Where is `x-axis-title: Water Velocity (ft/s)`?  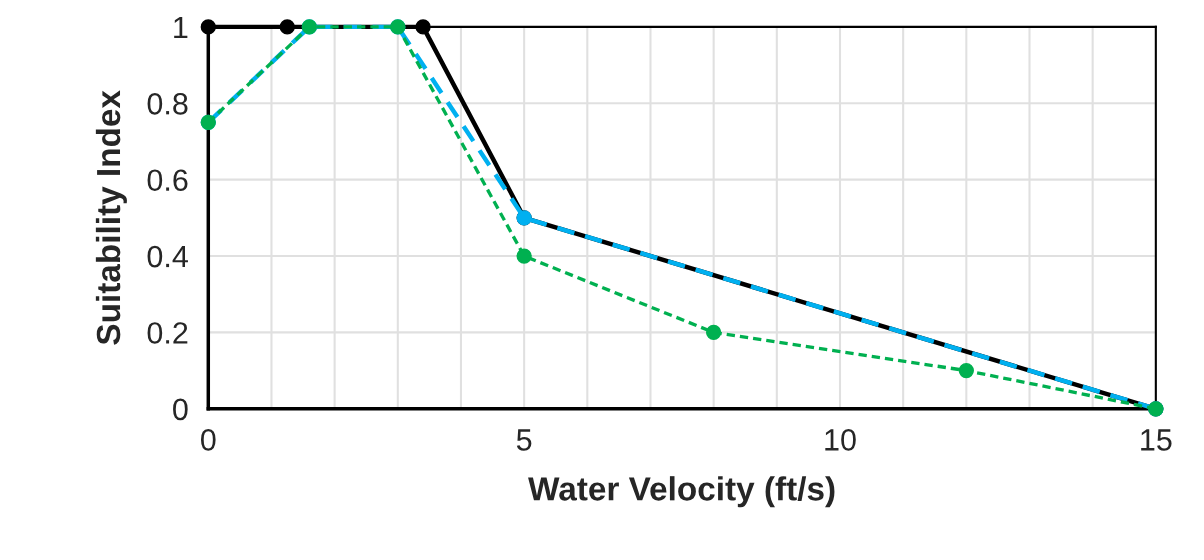
x-axis-title: Water Velocity (ft/s) is located at coordinates (681, 492).